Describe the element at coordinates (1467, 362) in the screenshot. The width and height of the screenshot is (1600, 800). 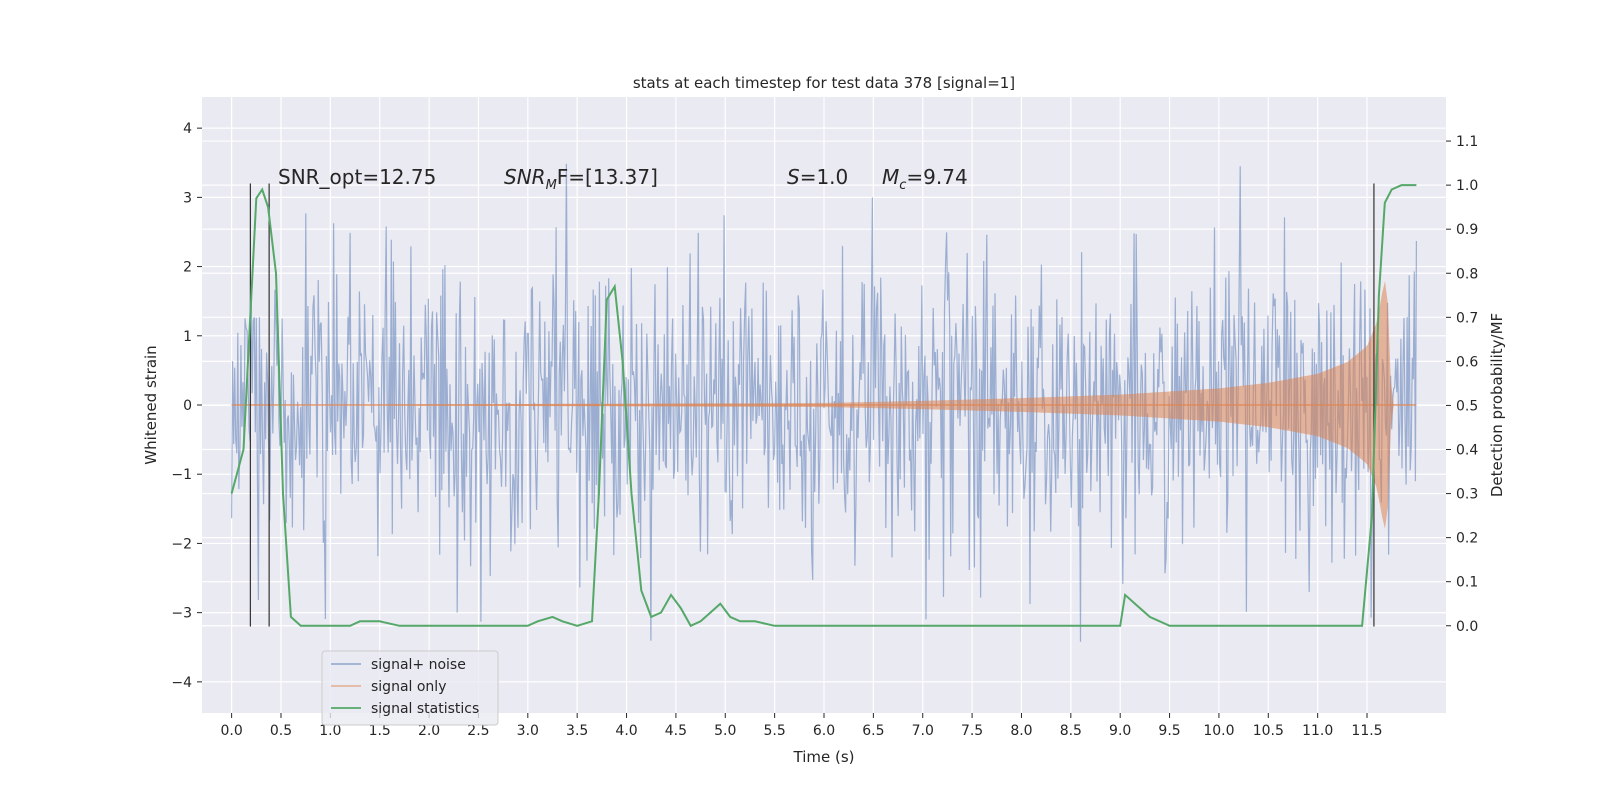
I see `y2-tick-label: 0.6` at that location.